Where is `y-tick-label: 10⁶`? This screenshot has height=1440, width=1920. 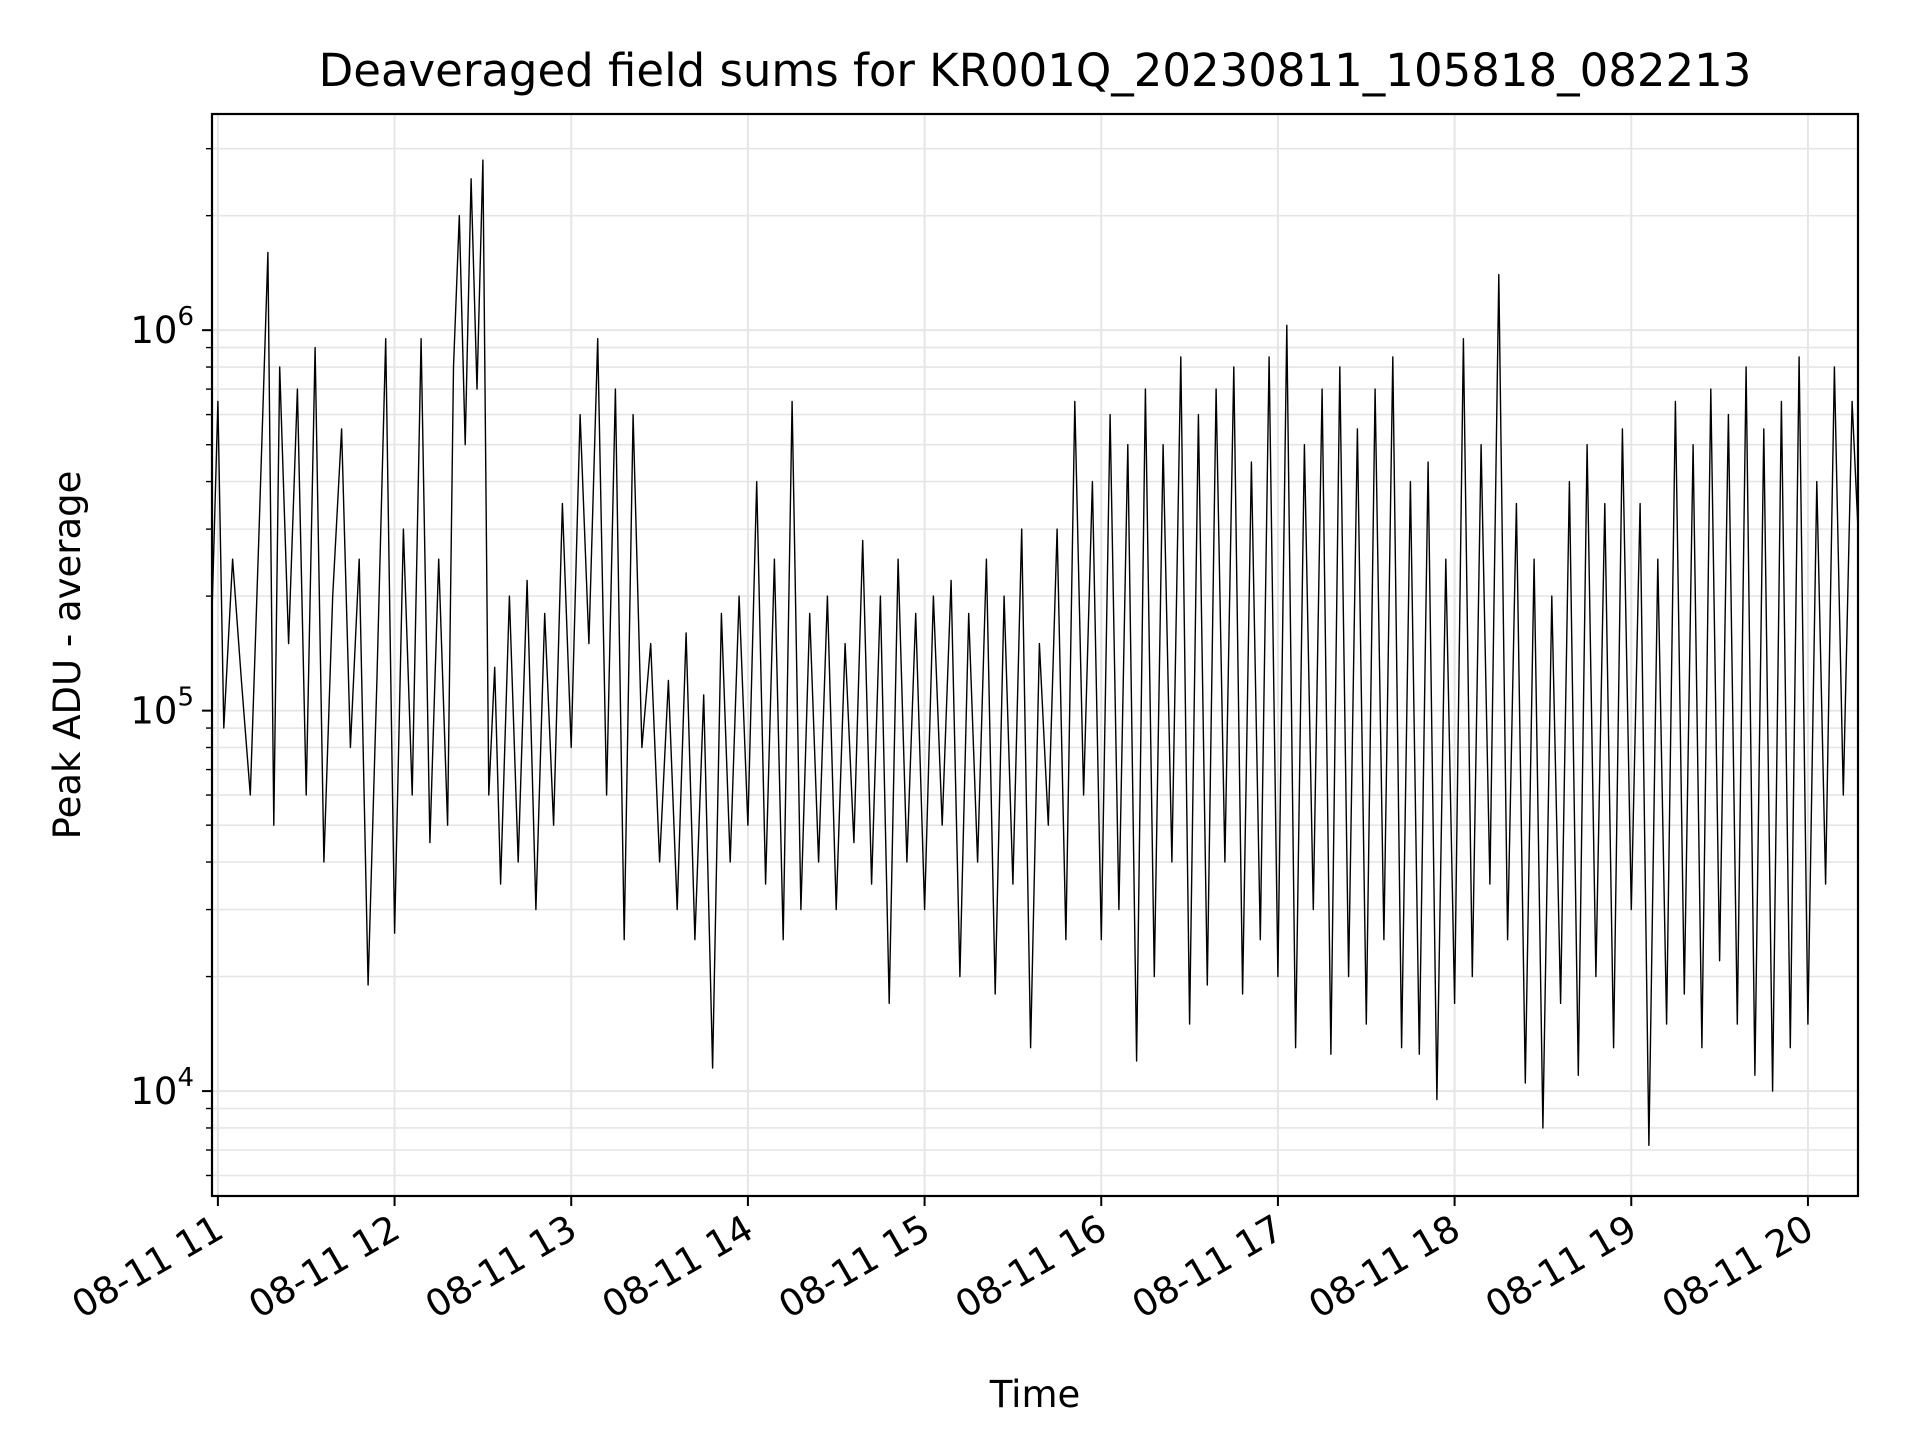
y-tick-label: 10⁶ is located at coordinates (162, 327).